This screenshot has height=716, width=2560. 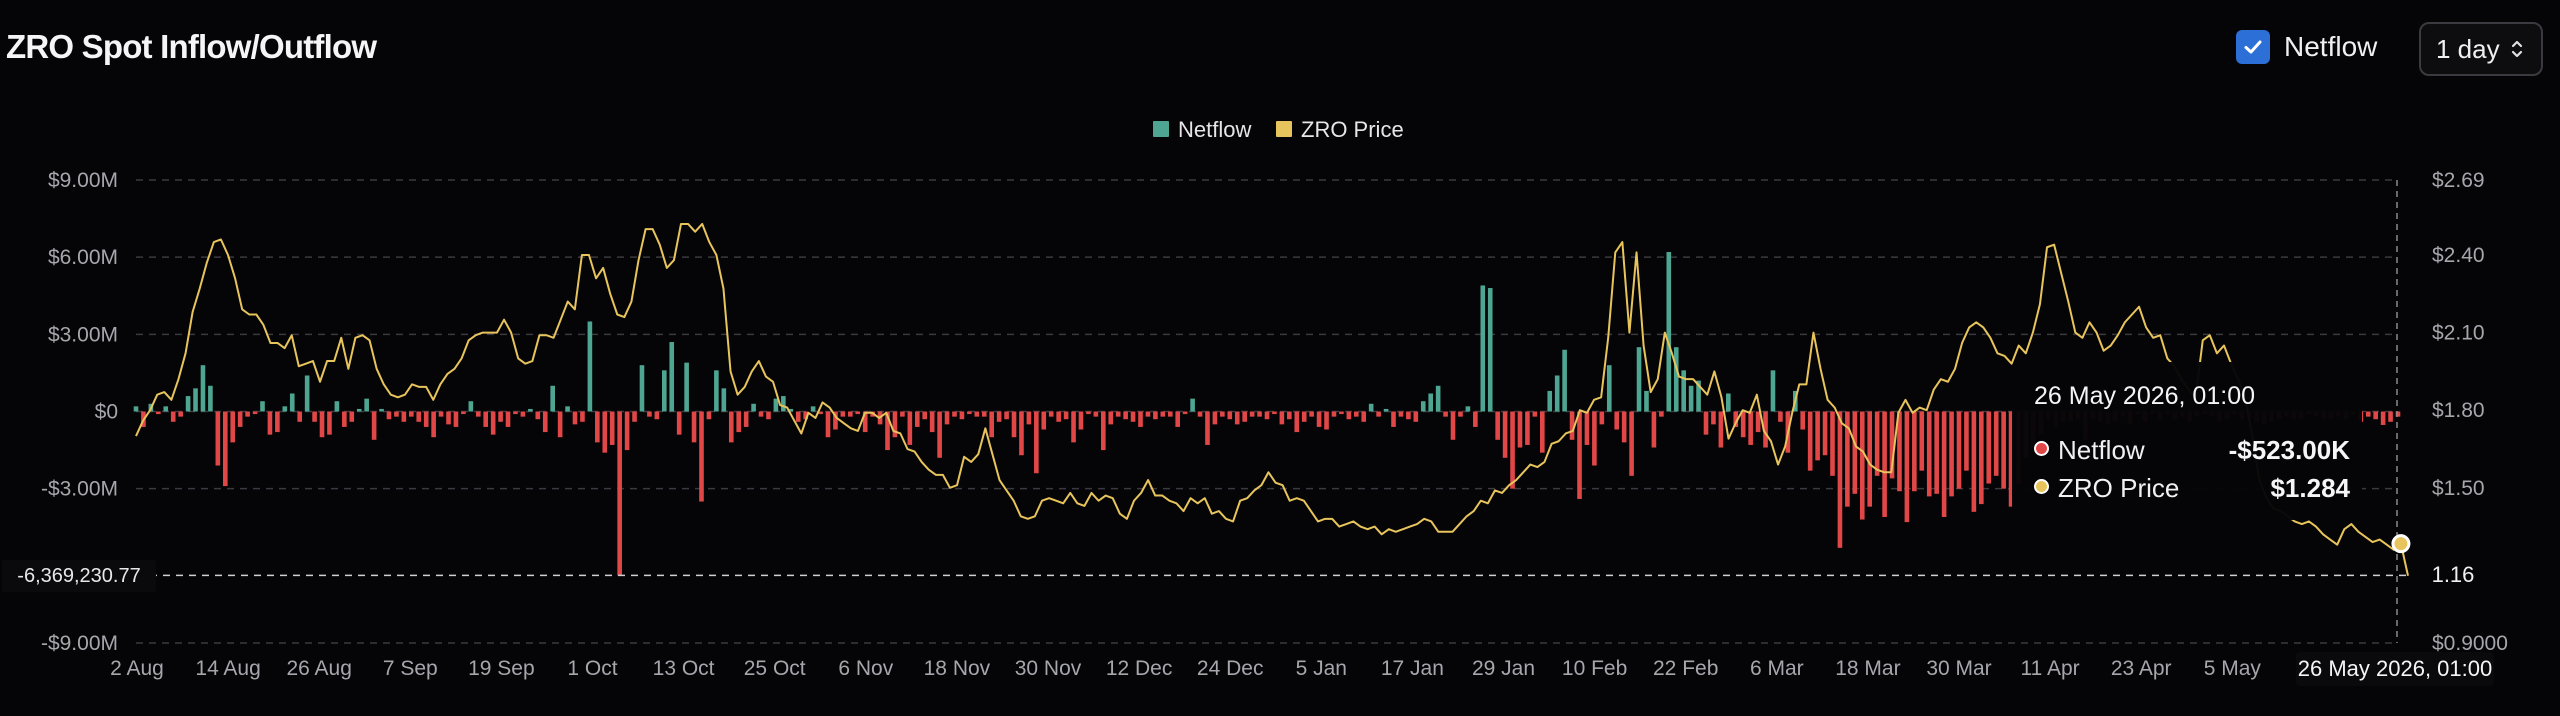 What do you see at coordinates (2306, 47) in the screenshot?
I see `netflow-toggle: Netflow` at bounding box center [2306, 47].